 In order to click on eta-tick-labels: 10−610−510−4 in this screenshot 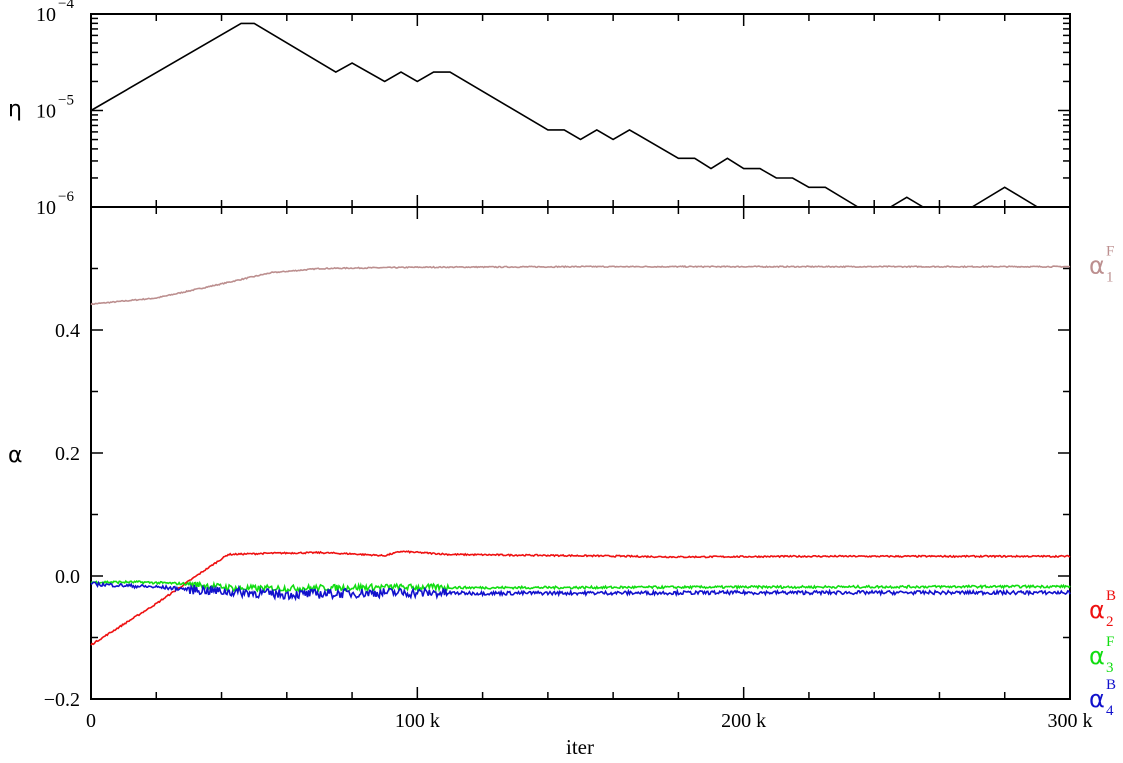, I will do `click(55, 109)`.